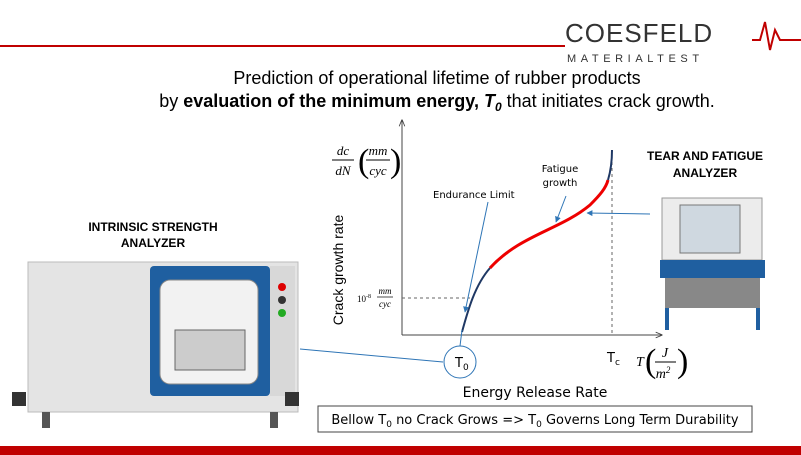 This screenshot has width=801, height=455. What do you see at coordinates (640, 420) in the screenshot?
I see `note-part: Governs Long Term Durability` at bounding box center [640, 420].